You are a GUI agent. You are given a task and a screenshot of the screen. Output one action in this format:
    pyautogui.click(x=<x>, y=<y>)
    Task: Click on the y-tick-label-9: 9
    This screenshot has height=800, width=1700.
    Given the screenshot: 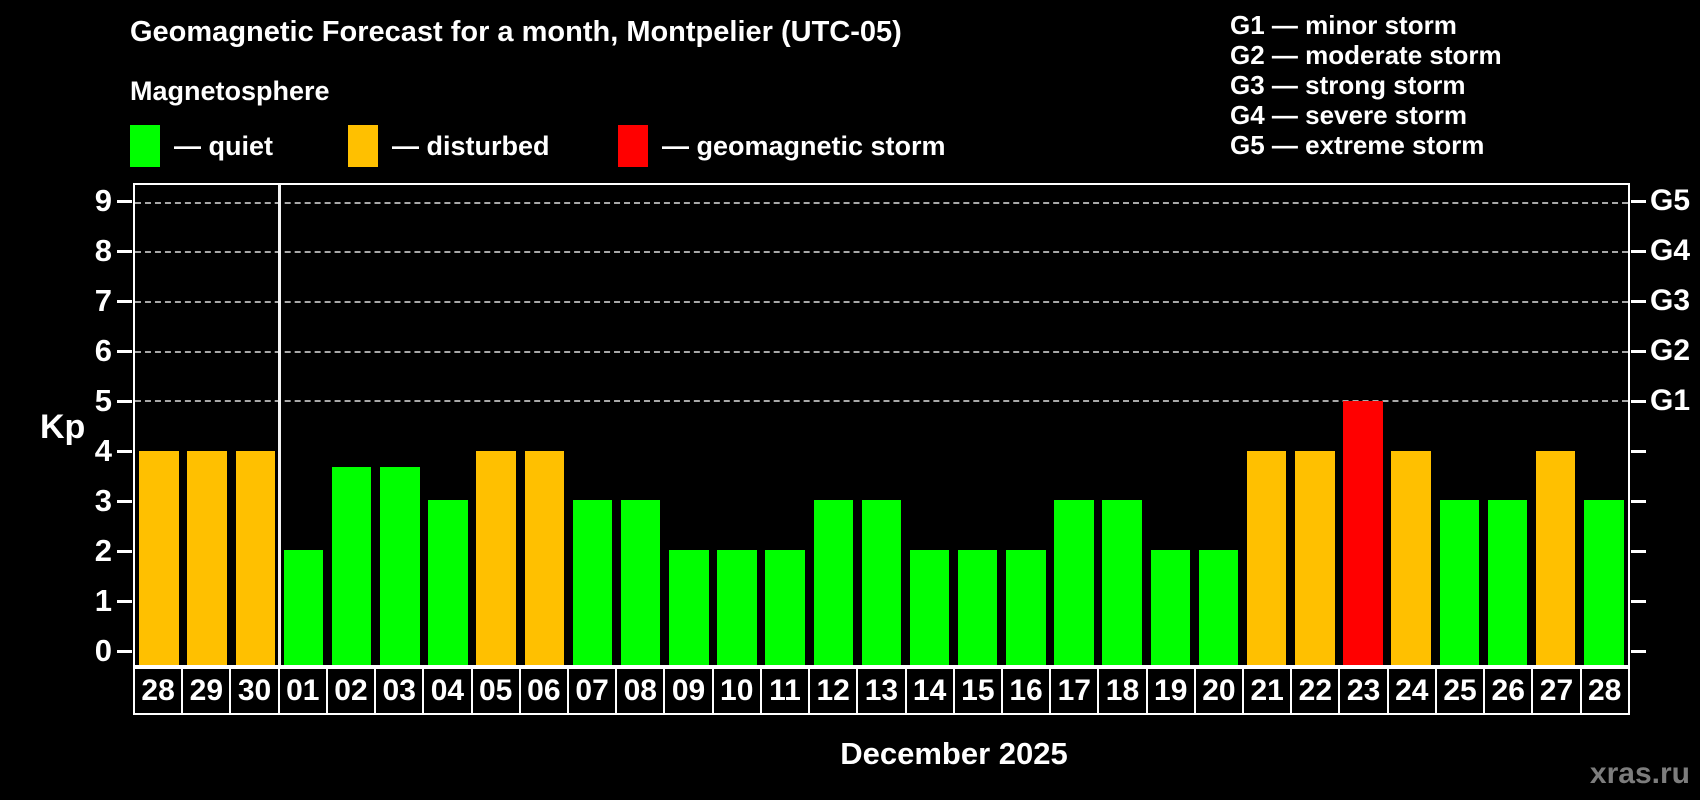 What is the action you would take?
    pyautogui.click(x=103, y=200)
    